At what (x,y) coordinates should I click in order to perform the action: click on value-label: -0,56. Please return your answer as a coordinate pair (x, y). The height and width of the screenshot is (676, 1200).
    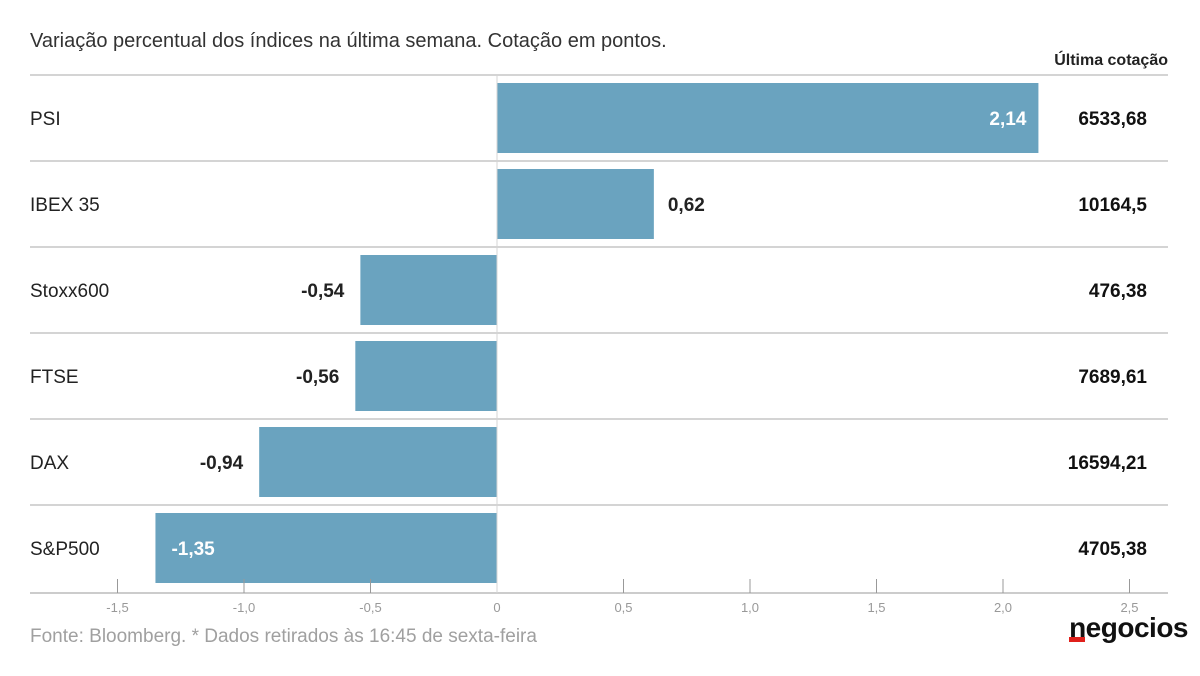
    Looking at the image, I should click on (317, 377).